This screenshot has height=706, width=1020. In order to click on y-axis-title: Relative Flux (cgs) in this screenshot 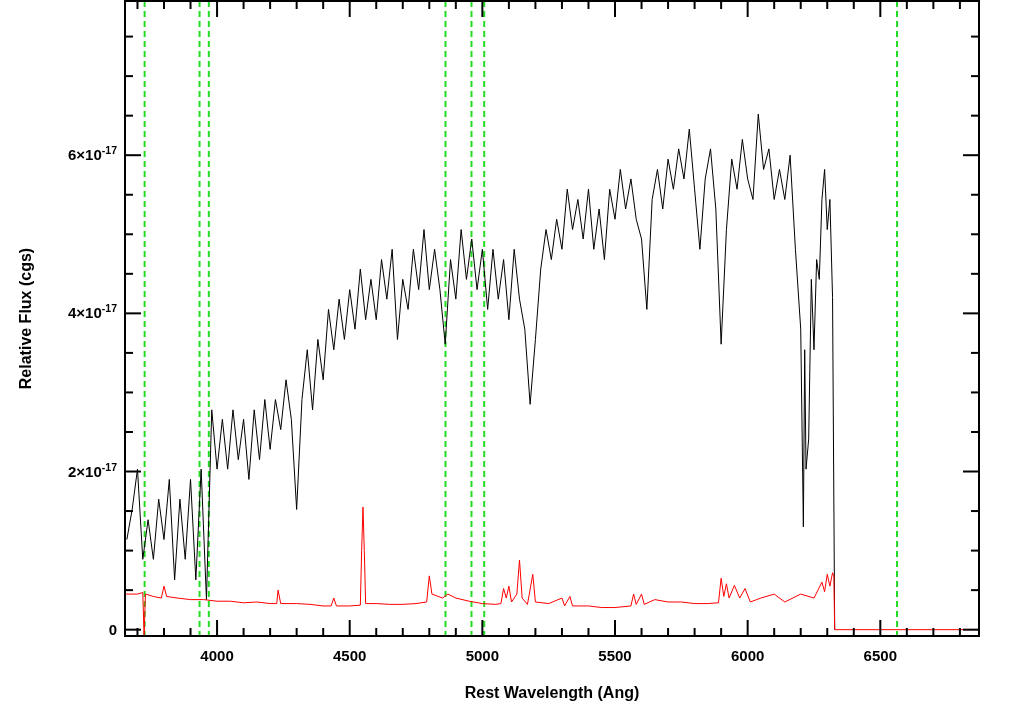, I will do `click(25, 318)`.